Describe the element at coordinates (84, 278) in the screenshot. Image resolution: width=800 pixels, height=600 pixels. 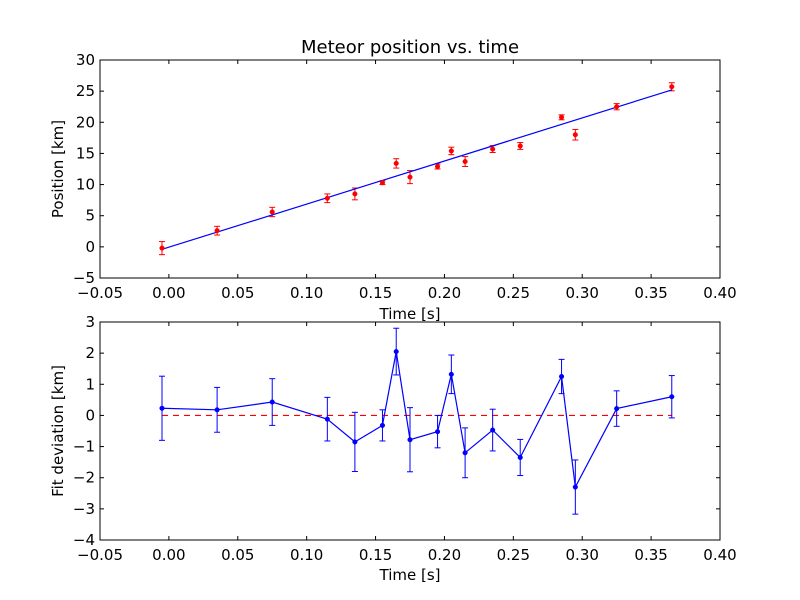
I see `y-tick-label: −5` at that location.